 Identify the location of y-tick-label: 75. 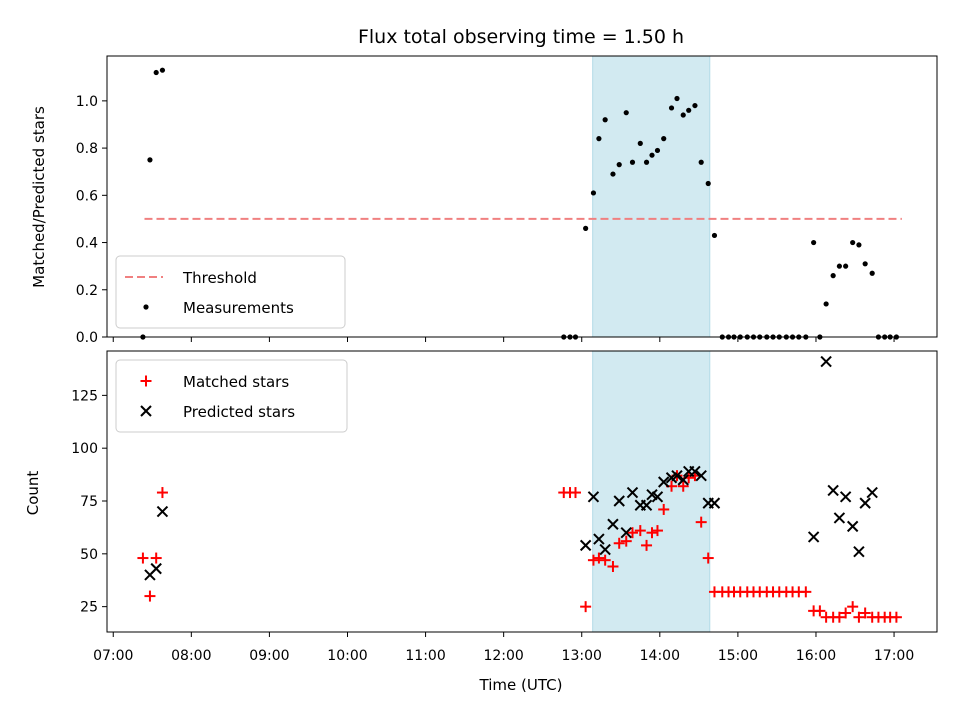
(89, 502).